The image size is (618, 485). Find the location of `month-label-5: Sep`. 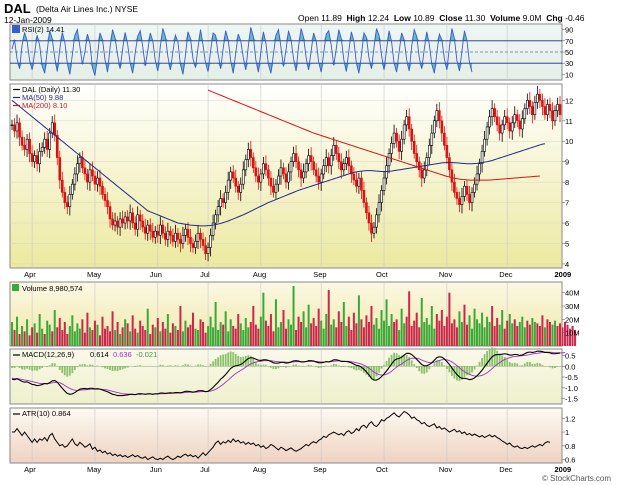

month-label-5: Sep is located at coordinates (319, 274).